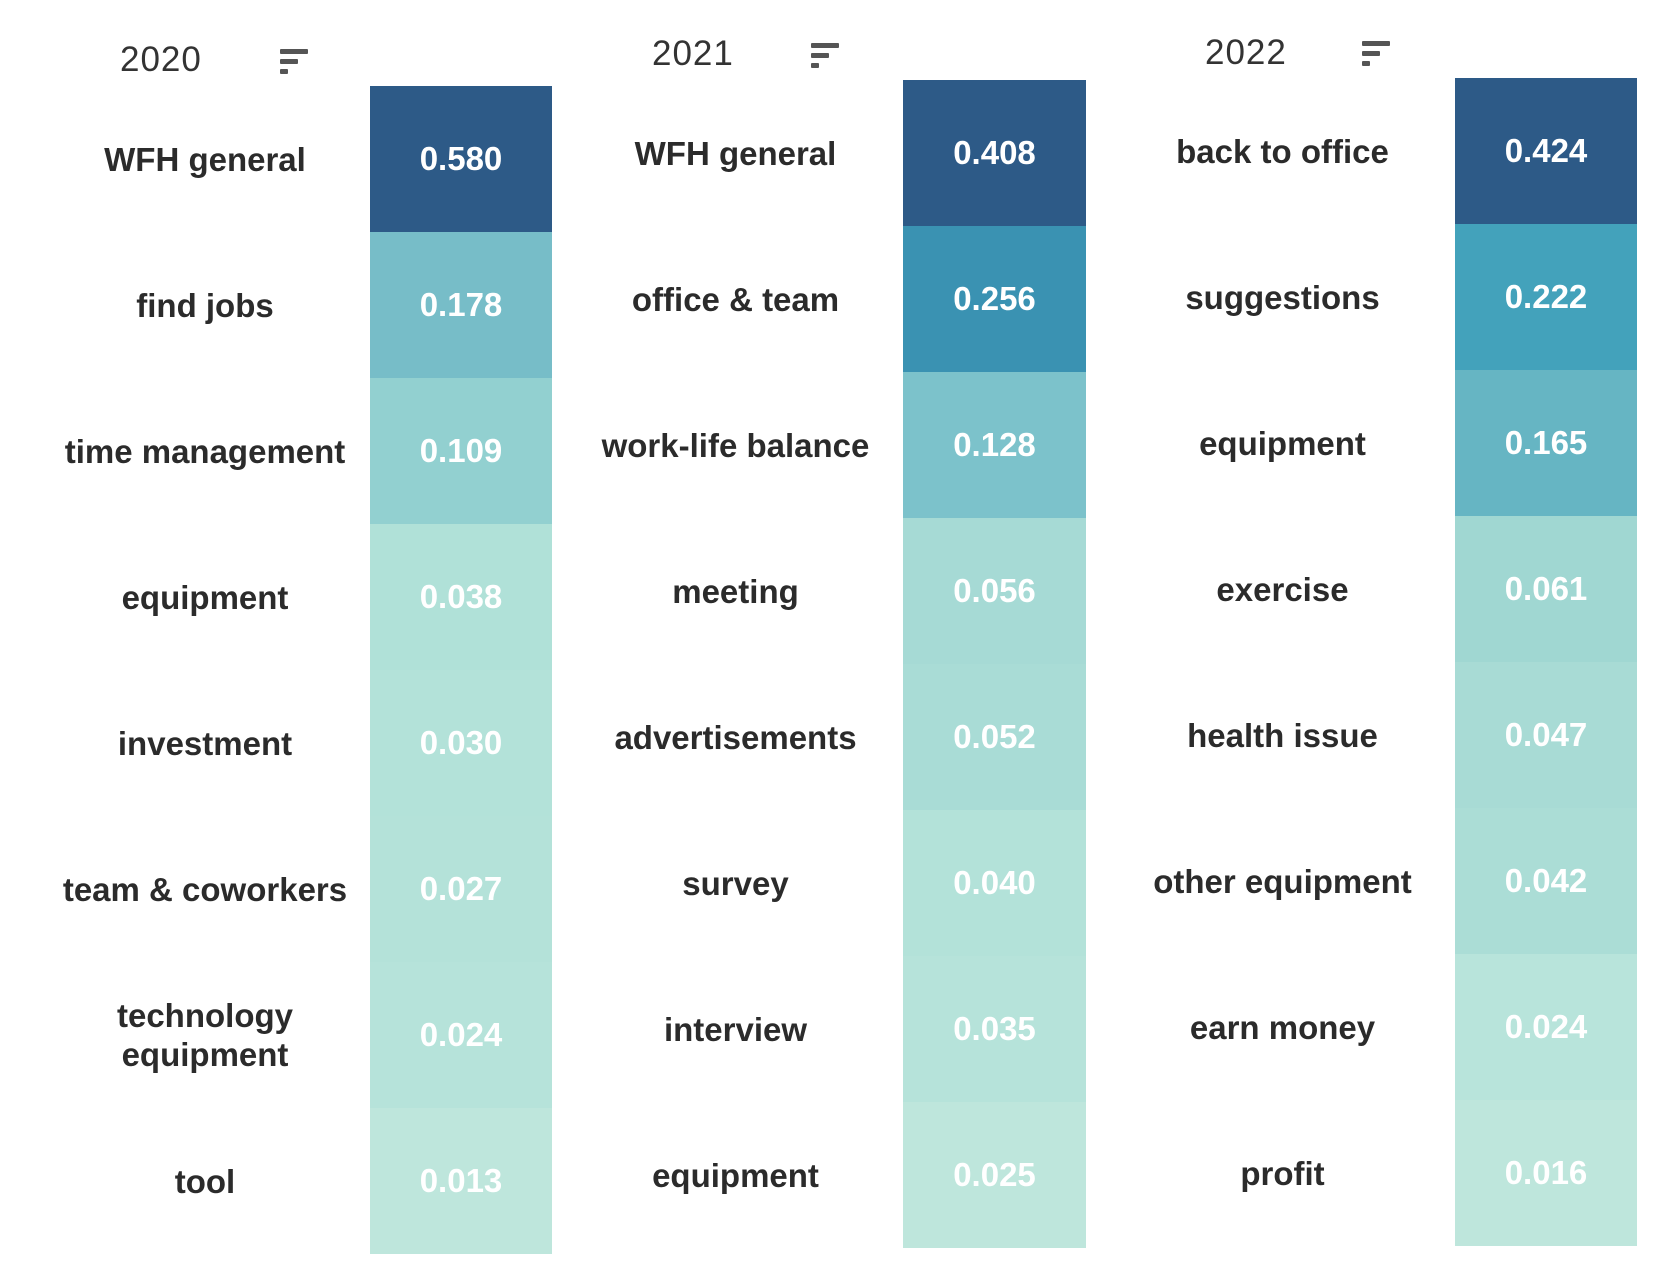 This screenshot has width=1664, height=1279. I want to click on topic-label: time management, so click(205, 451).